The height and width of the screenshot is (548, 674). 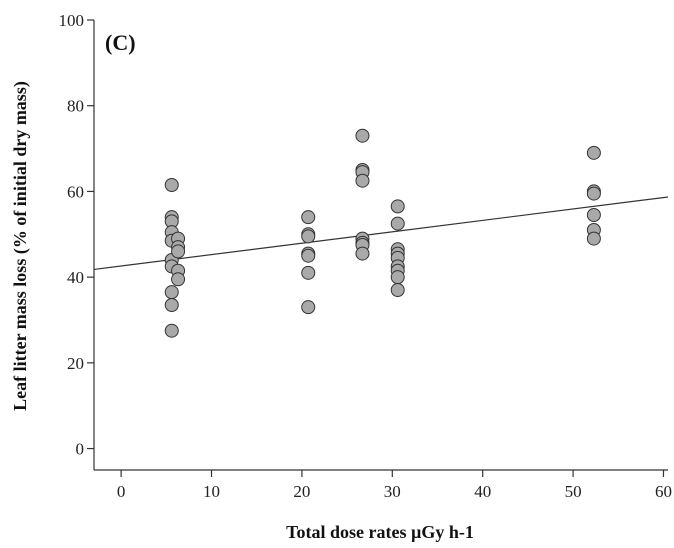 What do you see at coordinates (75, 277) in the screenshot?
I see `y-tick-label: 40` at bounding box center [75, 277].